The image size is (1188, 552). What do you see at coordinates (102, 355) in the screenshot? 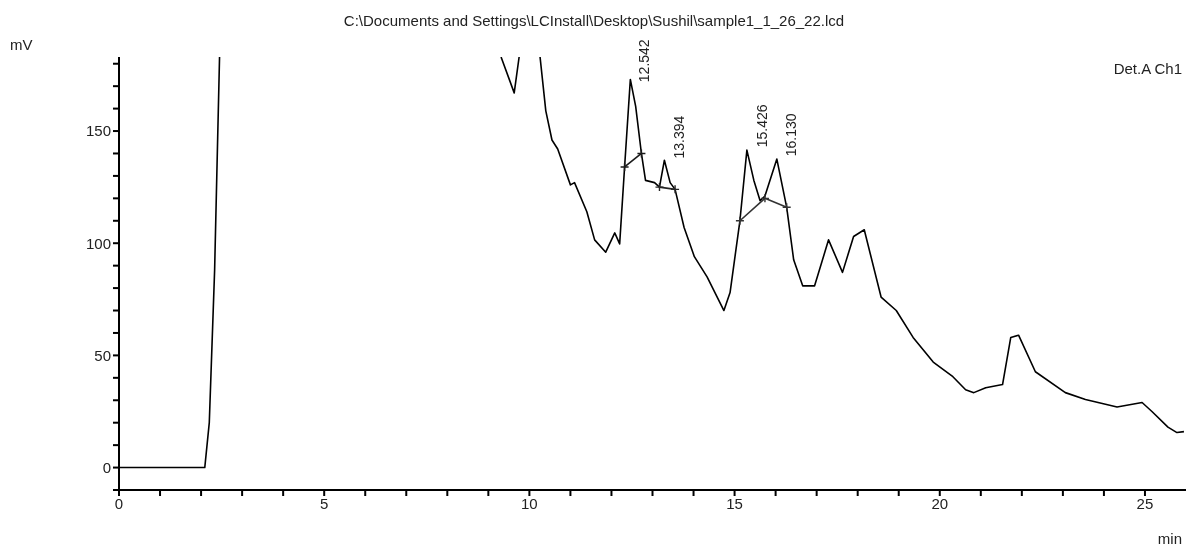
I see `y-tick-label: 50` at bounding box center [102, 355].